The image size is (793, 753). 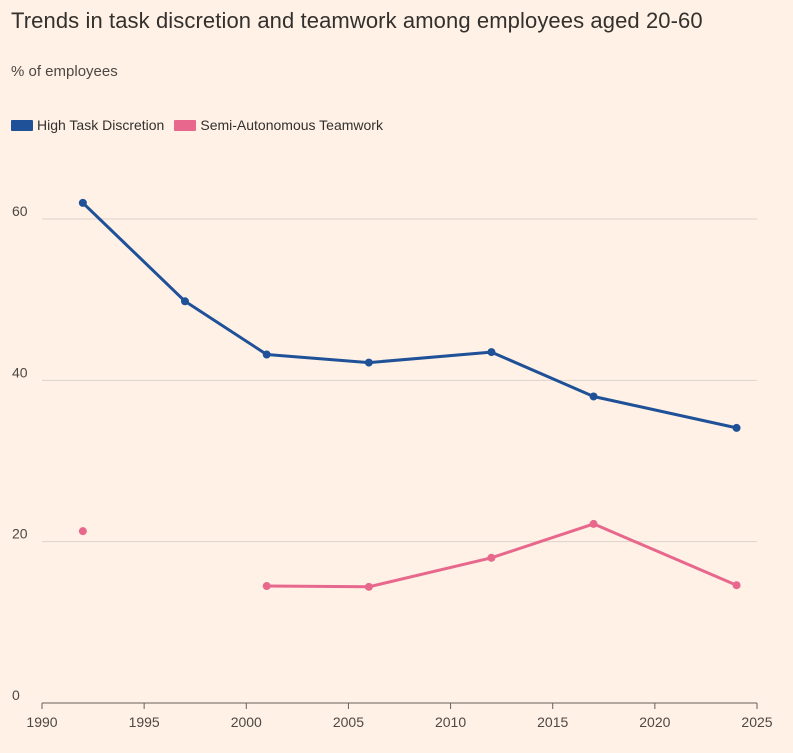 What do you see at coordinates (593, 396) in the screenshot?
I see `data-point-high-task-discretion-2017` at bounding box center [593, 396].